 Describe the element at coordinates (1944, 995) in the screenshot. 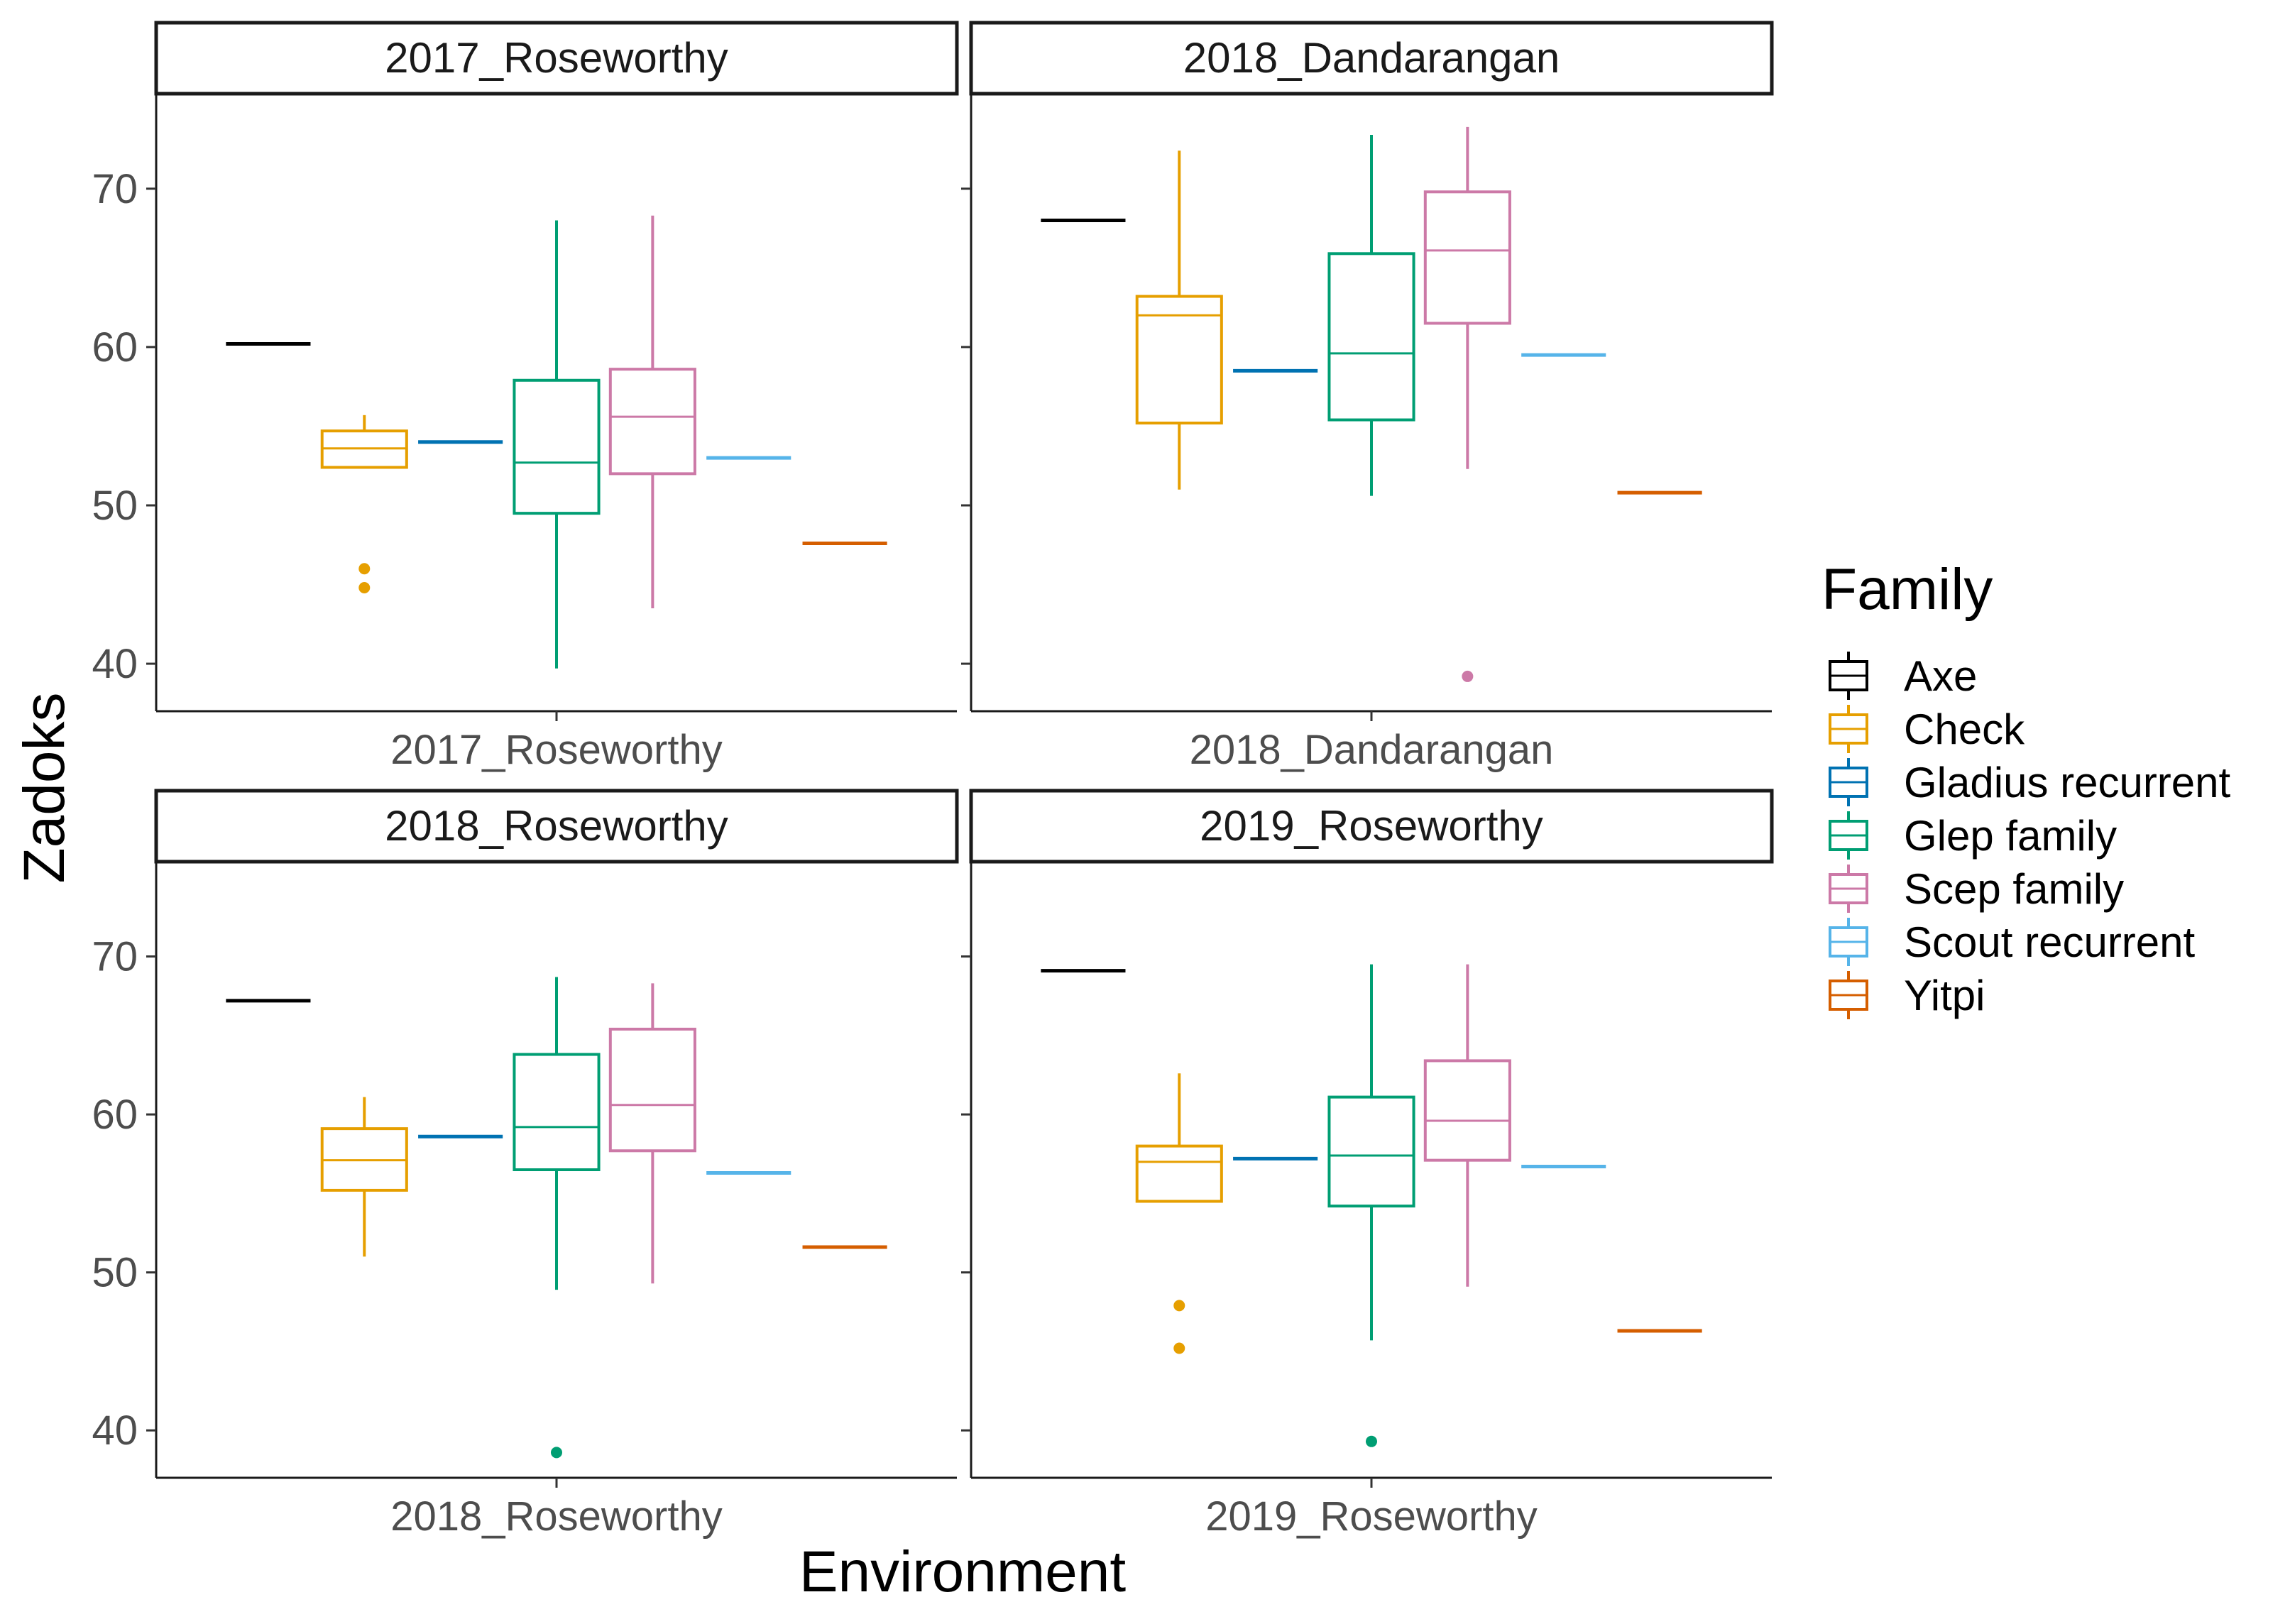

I see `legend-label: Yitpi` at that location.